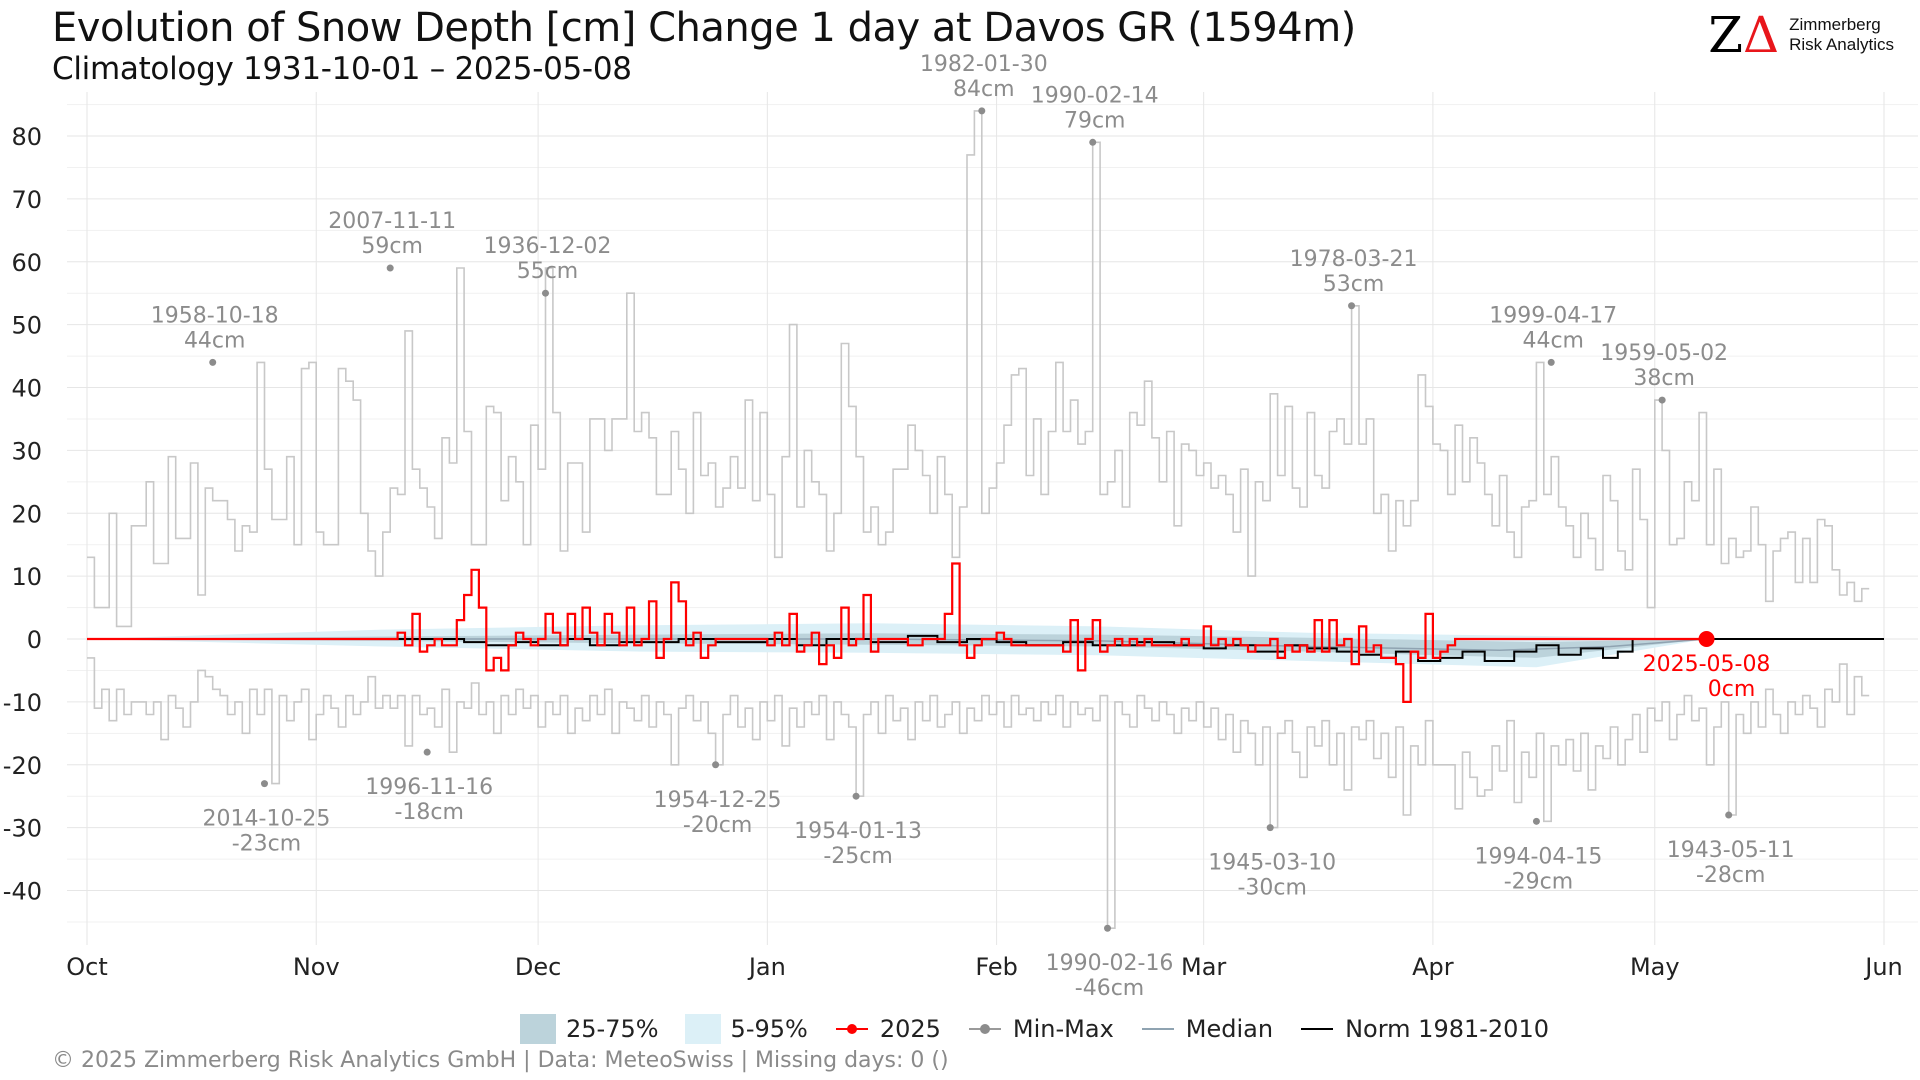 This screenshot has width=1920, height=1080. I want to click on extreme-date-label: 1996-11-16, so click(429, 787).